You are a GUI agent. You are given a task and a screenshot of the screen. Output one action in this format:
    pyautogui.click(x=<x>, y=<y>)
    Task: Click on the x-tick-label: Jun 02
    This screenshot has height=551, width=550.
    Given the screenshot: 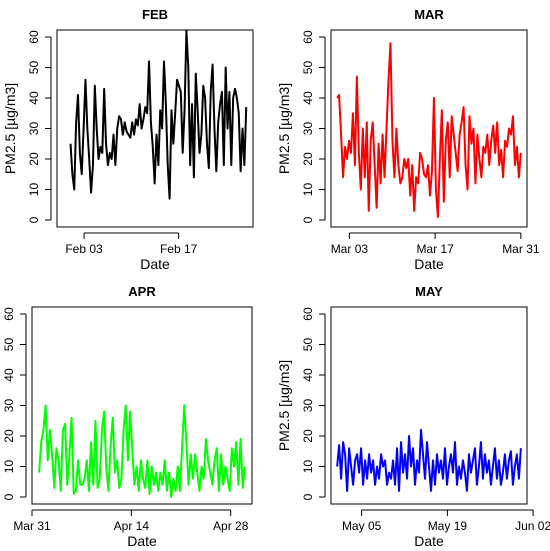 What is the action you would take?
    pyautogui.click(x=532, y=526)
    